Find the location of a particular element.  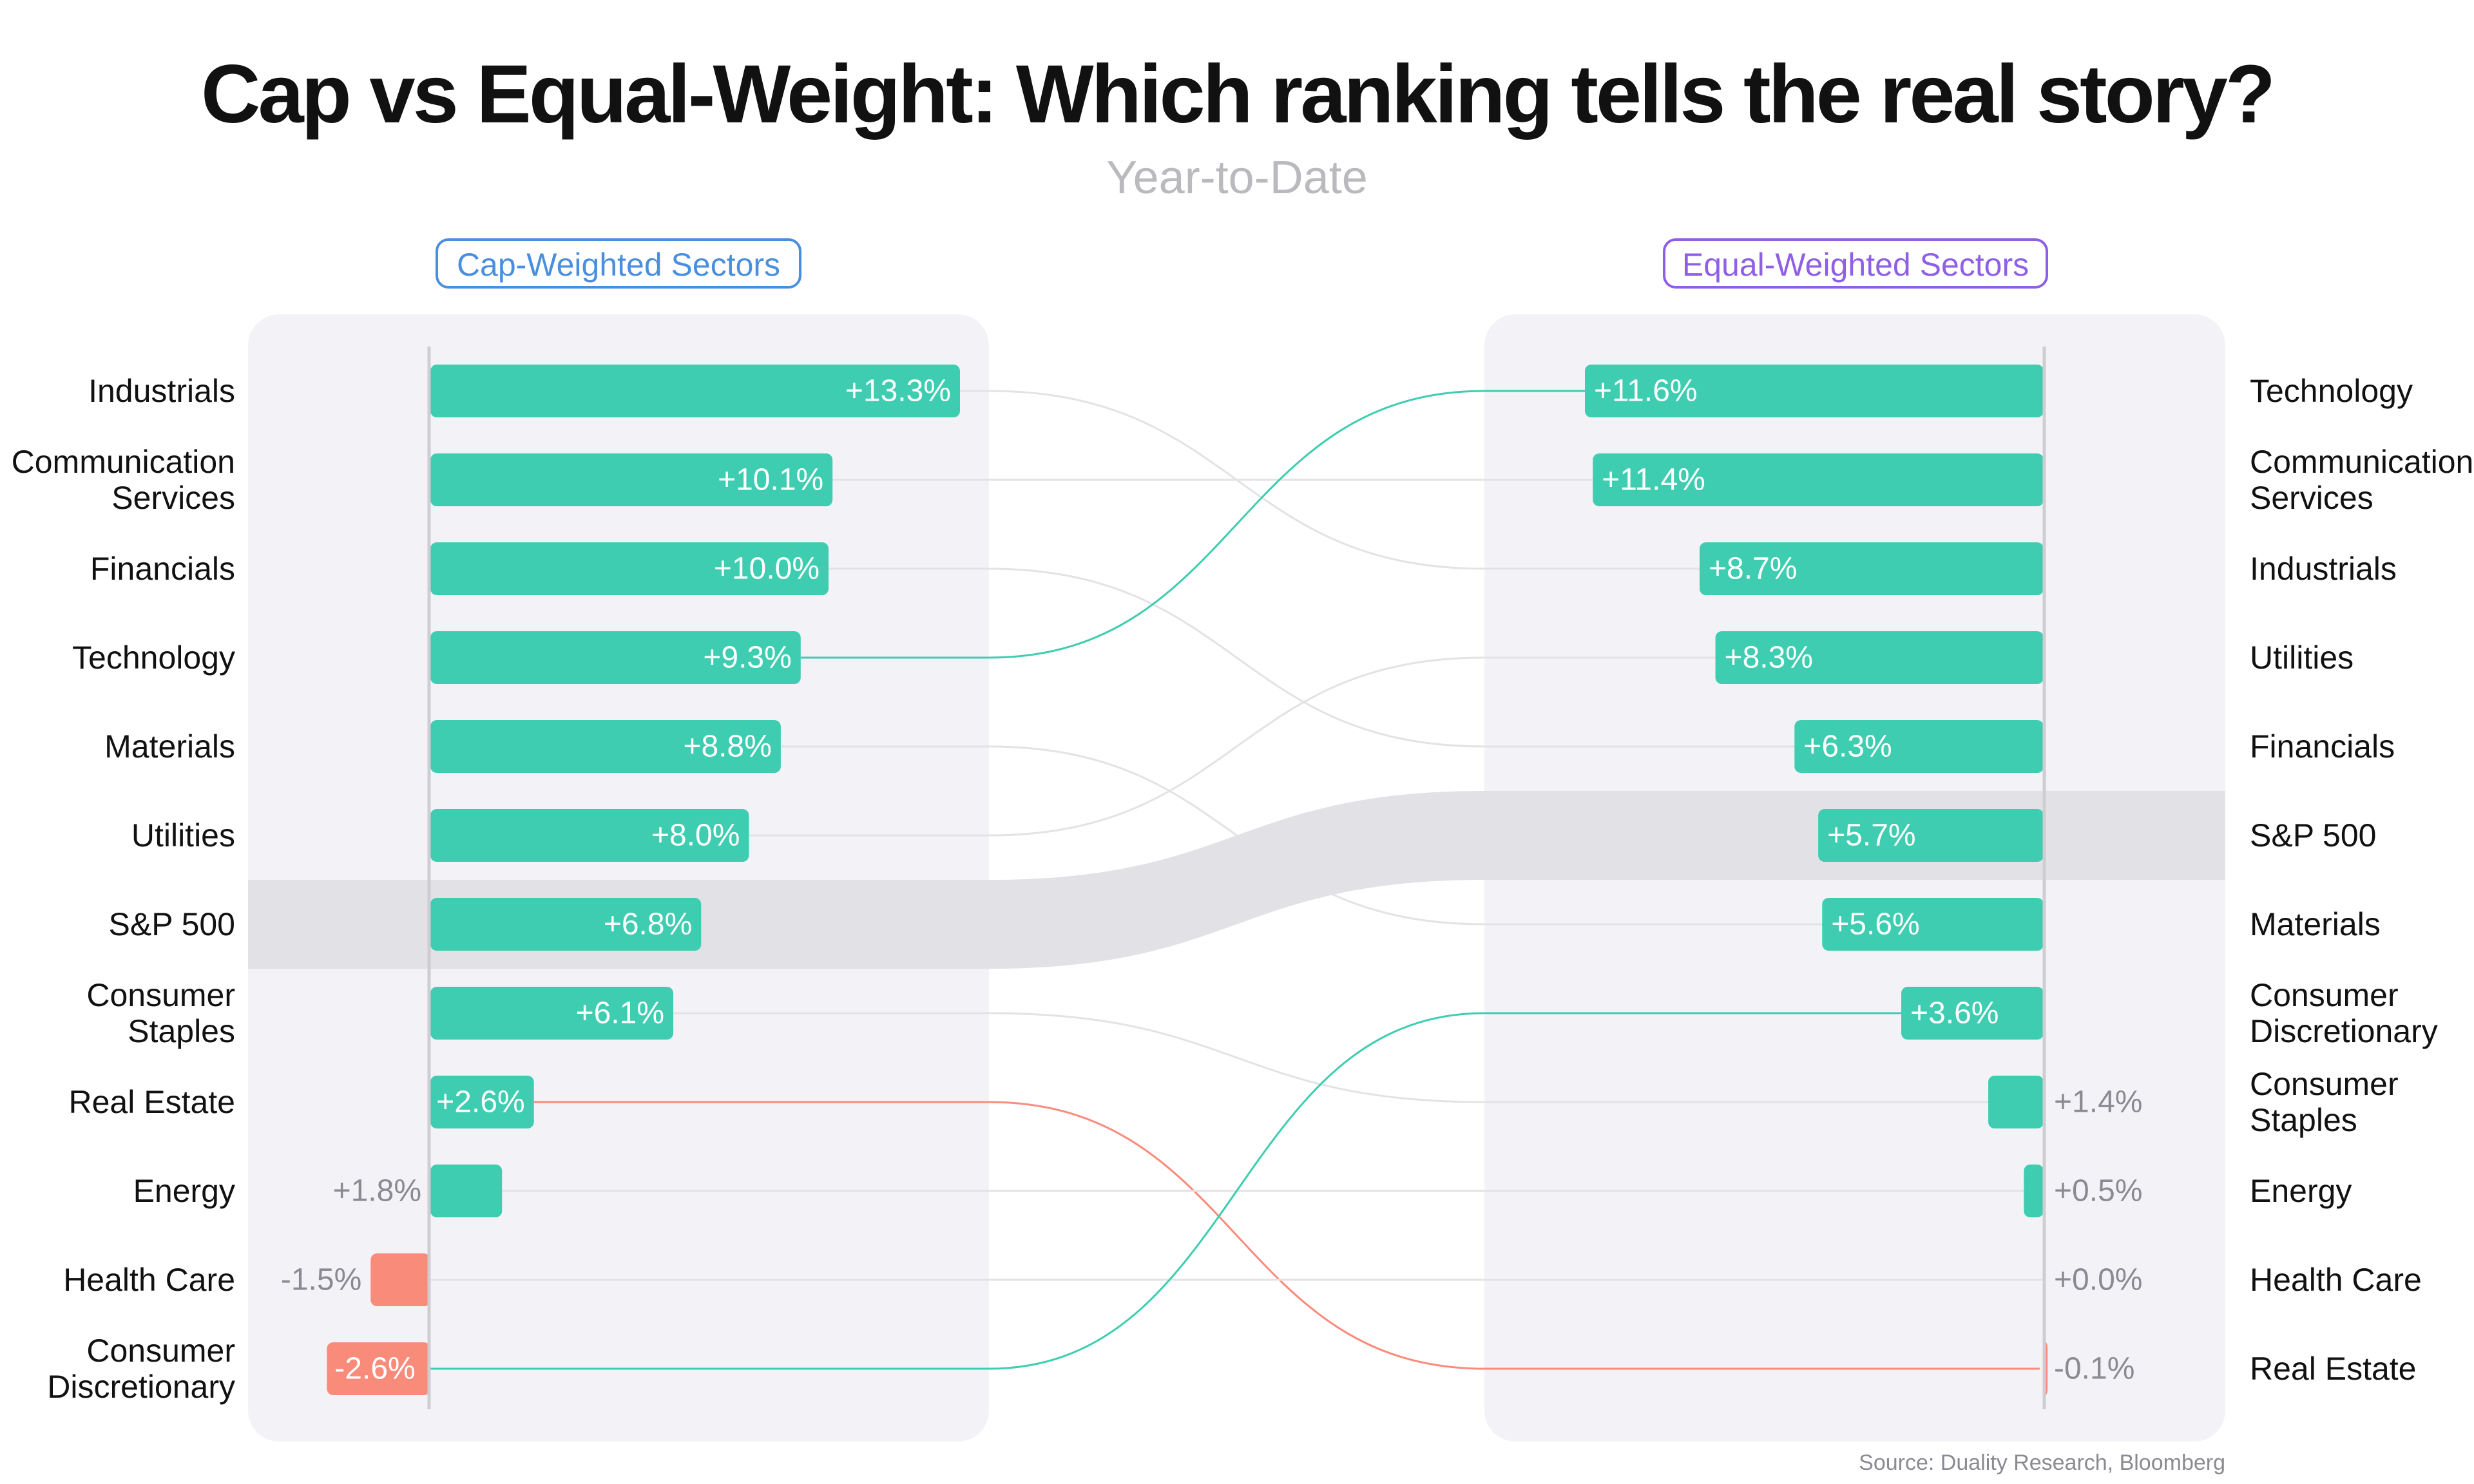

connector-materials is located at coordinates (1412, 835).